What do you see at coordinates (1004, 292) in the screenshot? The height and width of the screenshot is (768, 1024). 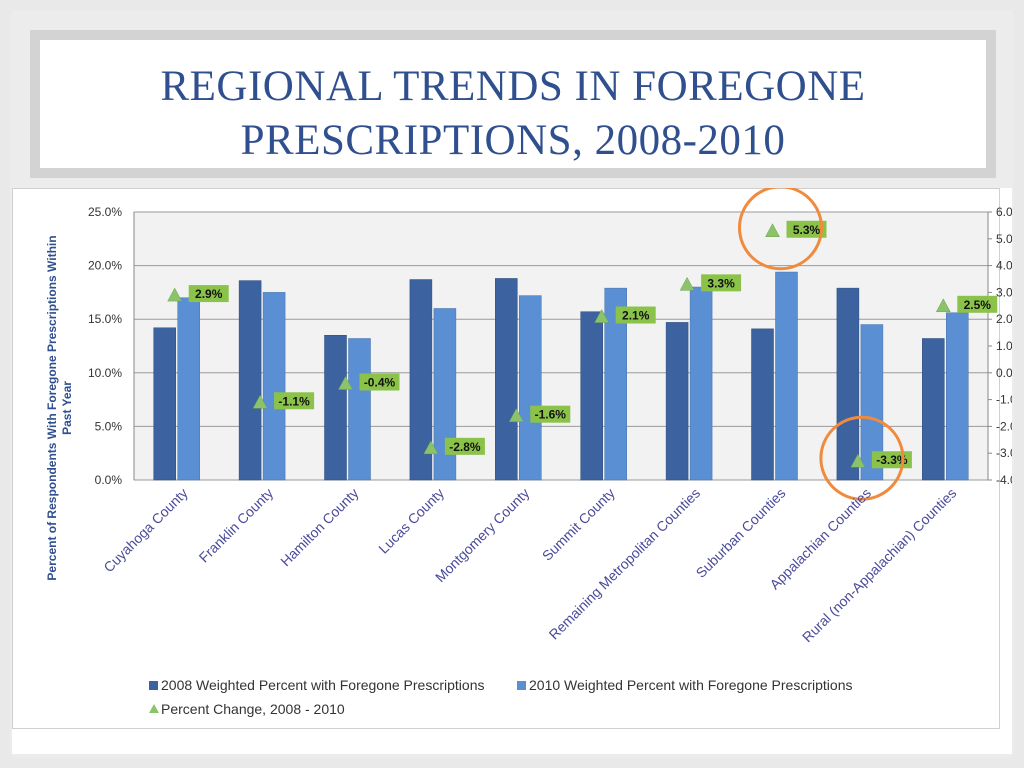 I see `y2-tick-label: 3.0%` at bounding box center [1004, 292].